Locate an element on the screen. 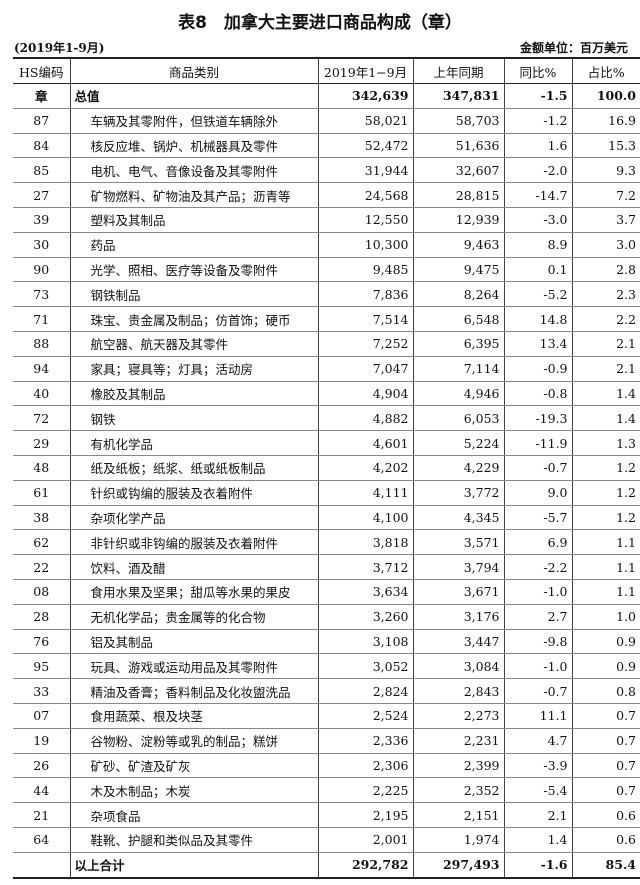 This screenshot has height=885, width=640. yoy-change: -1.6 is located at coordinates (538, 865).